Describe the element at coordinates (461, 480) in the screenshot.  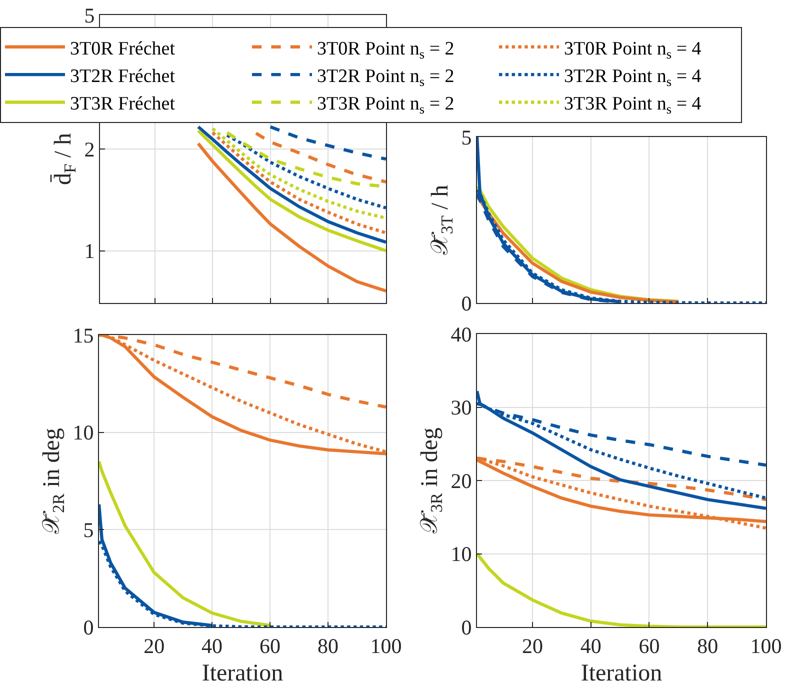
I see `y-tick-label: 20` at that location.